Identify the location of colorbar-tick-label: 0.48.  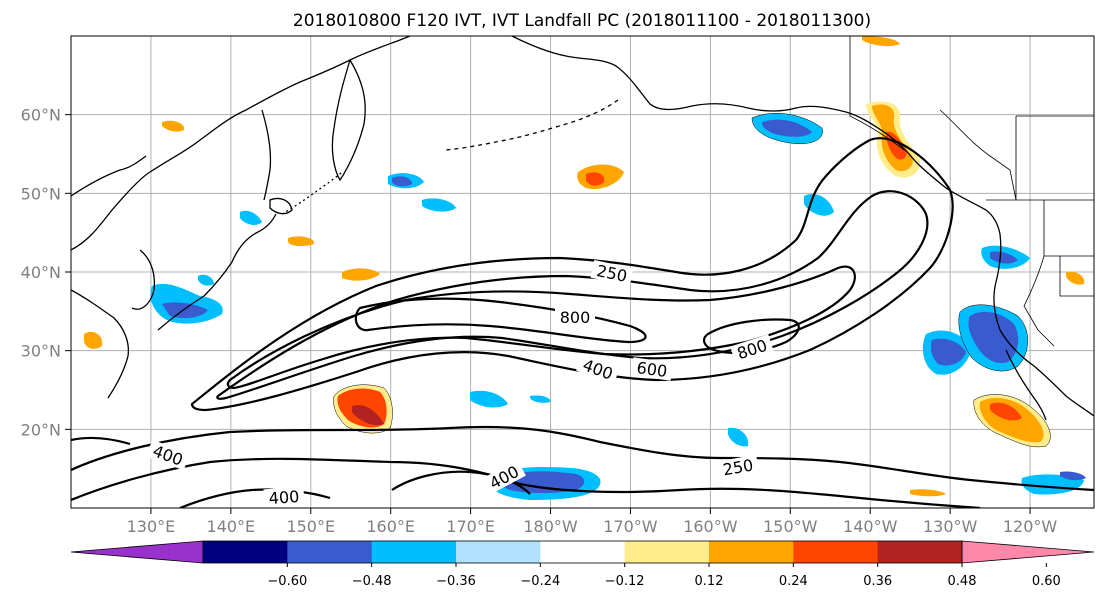
(962, 581).